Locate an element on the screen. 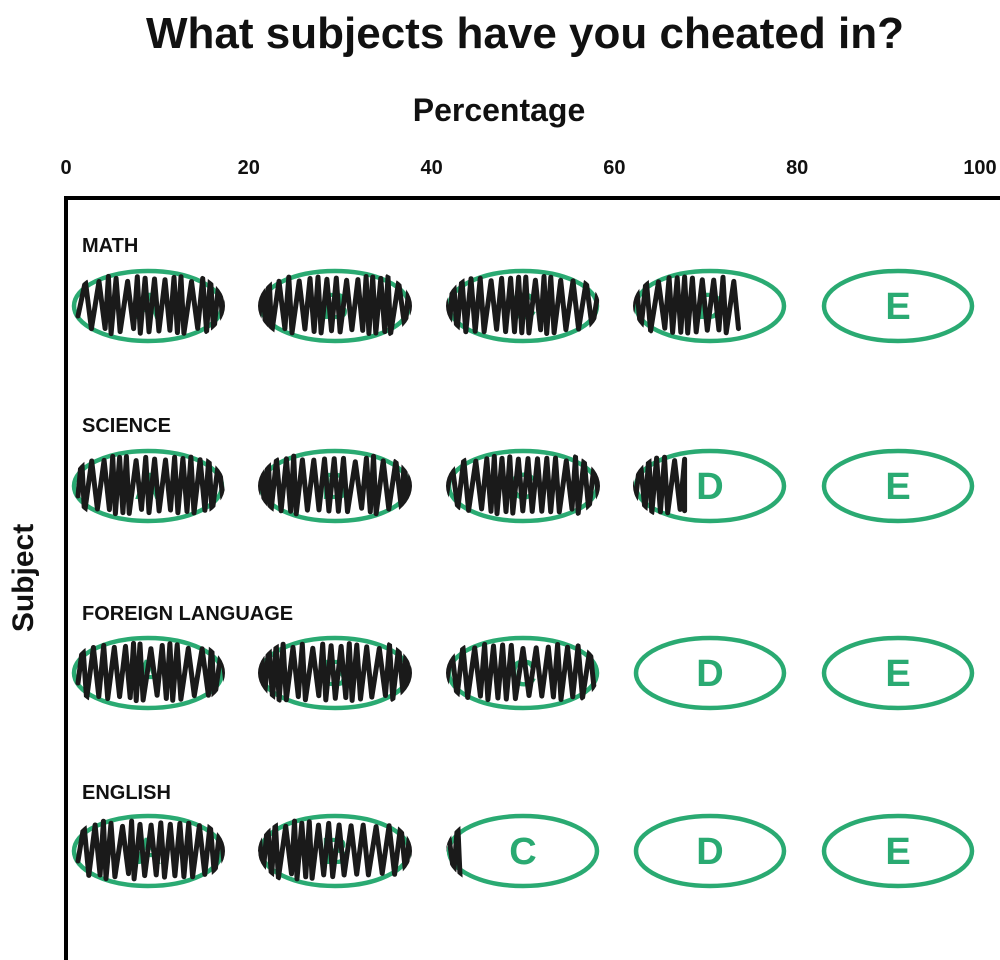 The width and height of the screenshot is (1000, 960). x-tick-label: 100 is located at coordinates (979, 168).